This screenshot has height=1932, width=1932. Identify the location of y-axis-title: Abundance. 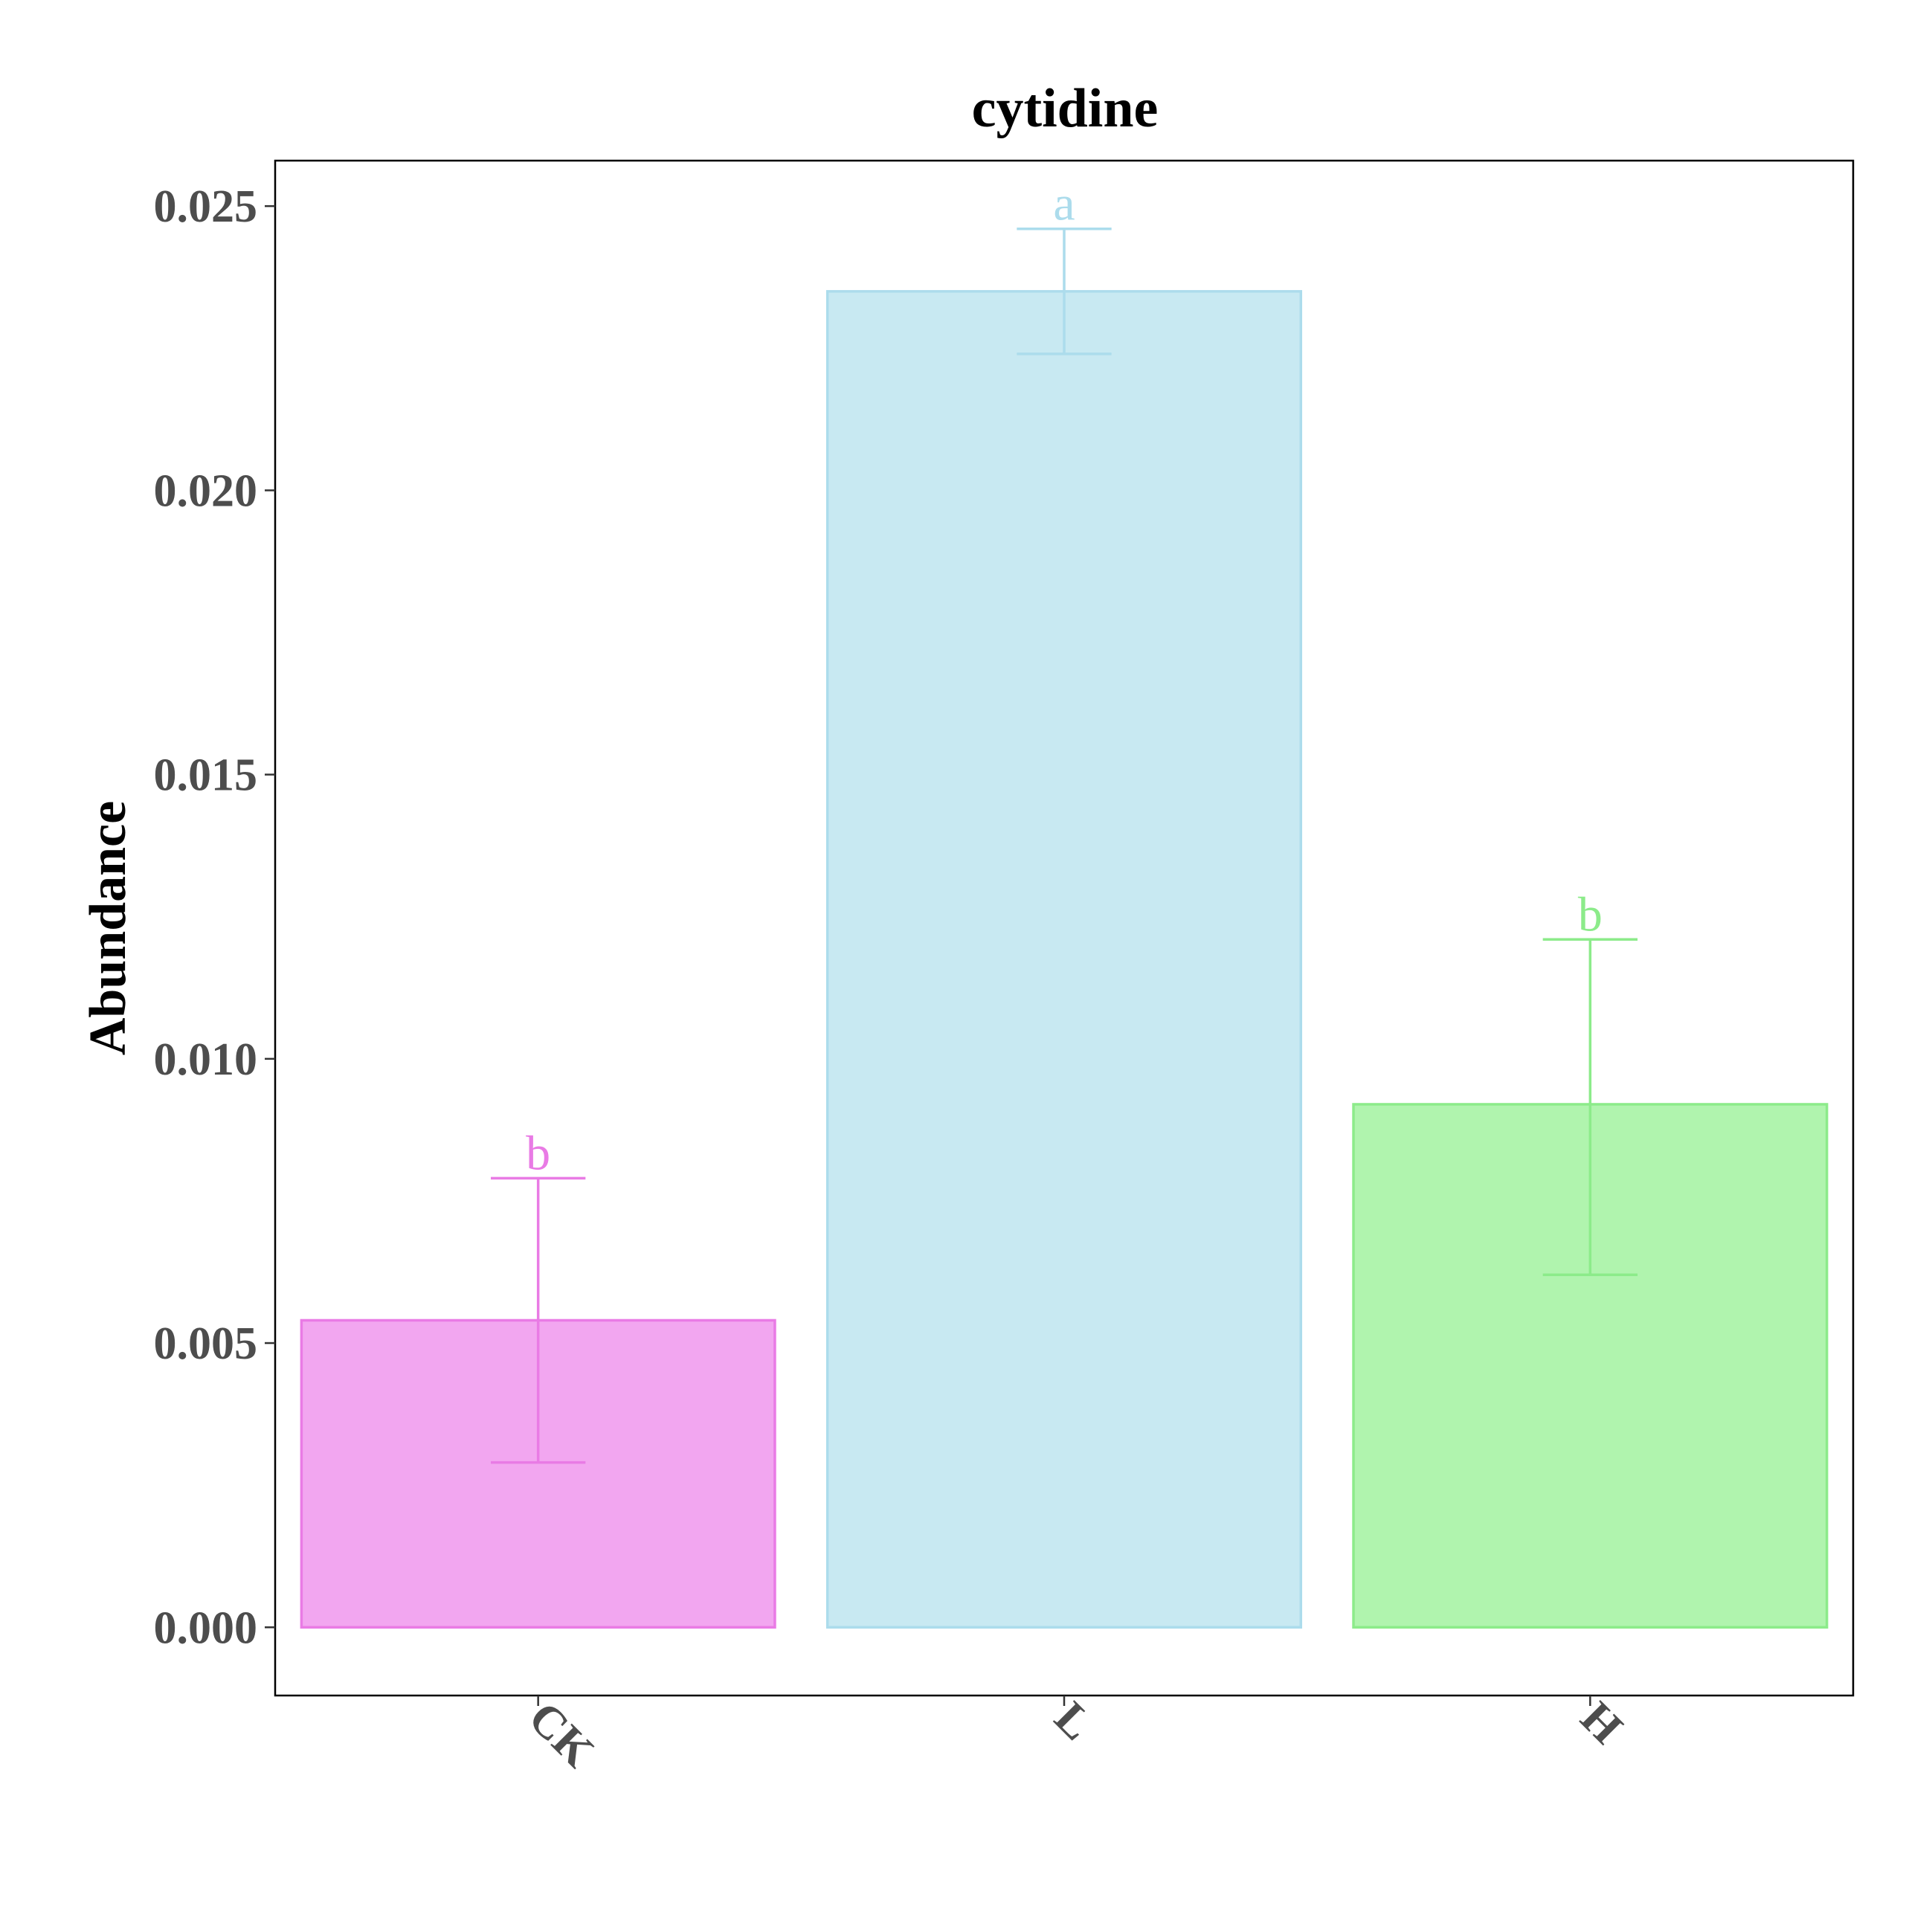
(108, 928).